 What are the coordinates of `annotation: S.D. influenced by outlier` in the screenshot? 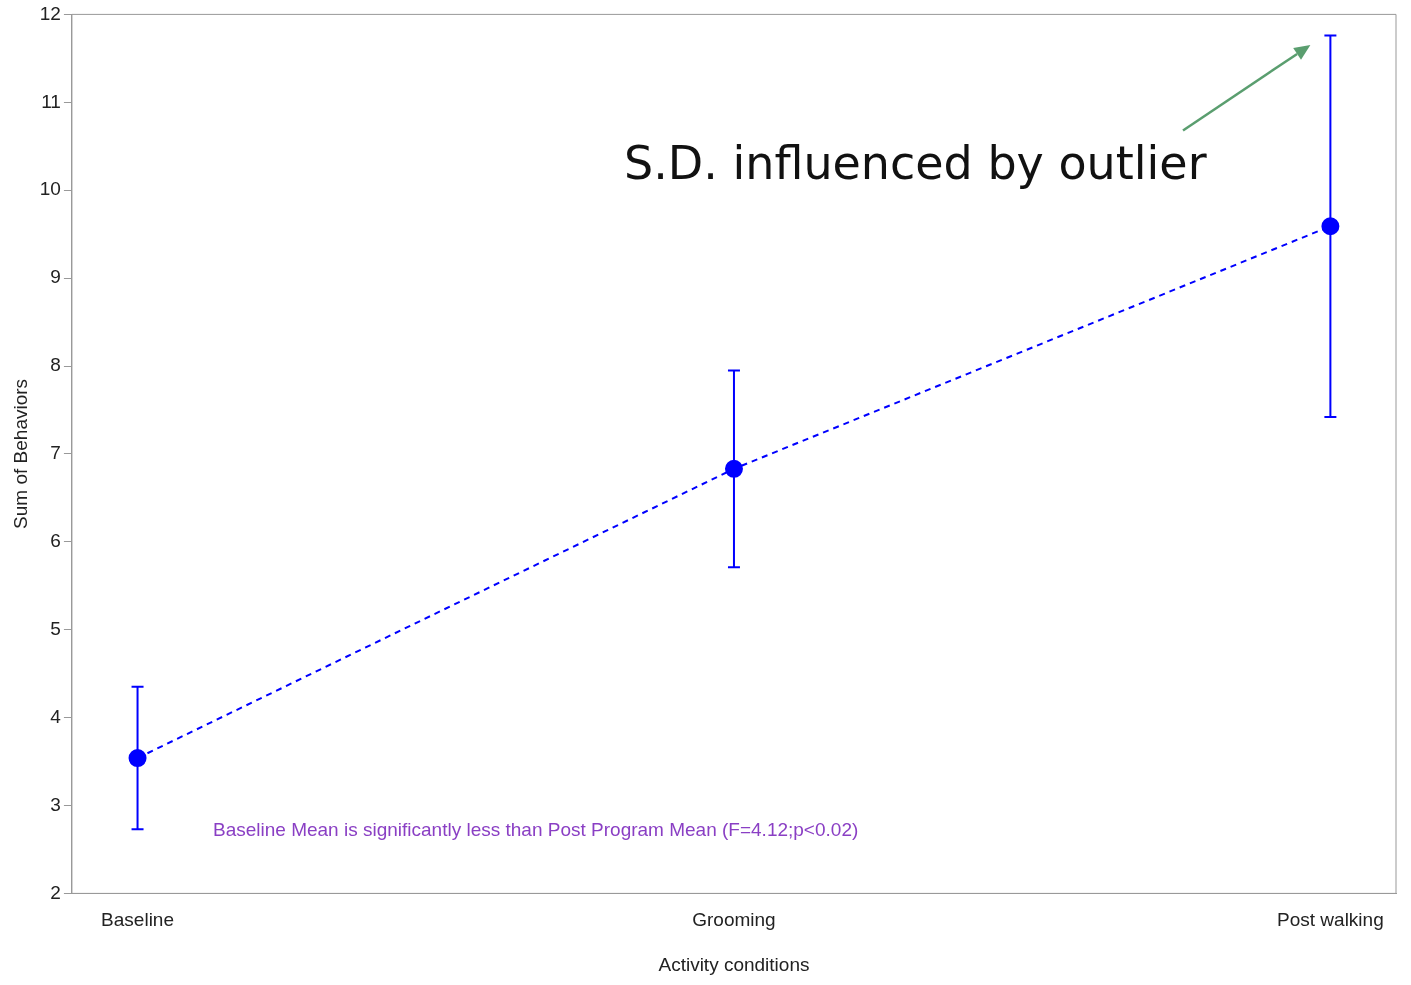 It's located at (915, 163).